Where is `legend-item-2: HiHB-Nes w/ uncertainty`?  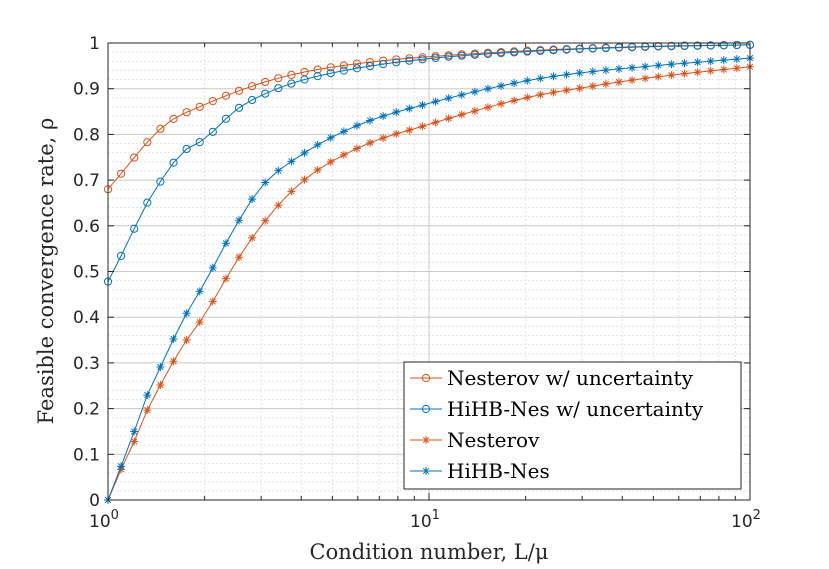 legend-item-2: HiHB-Nes w/ uncertainty is located at coordinates (557, 409).